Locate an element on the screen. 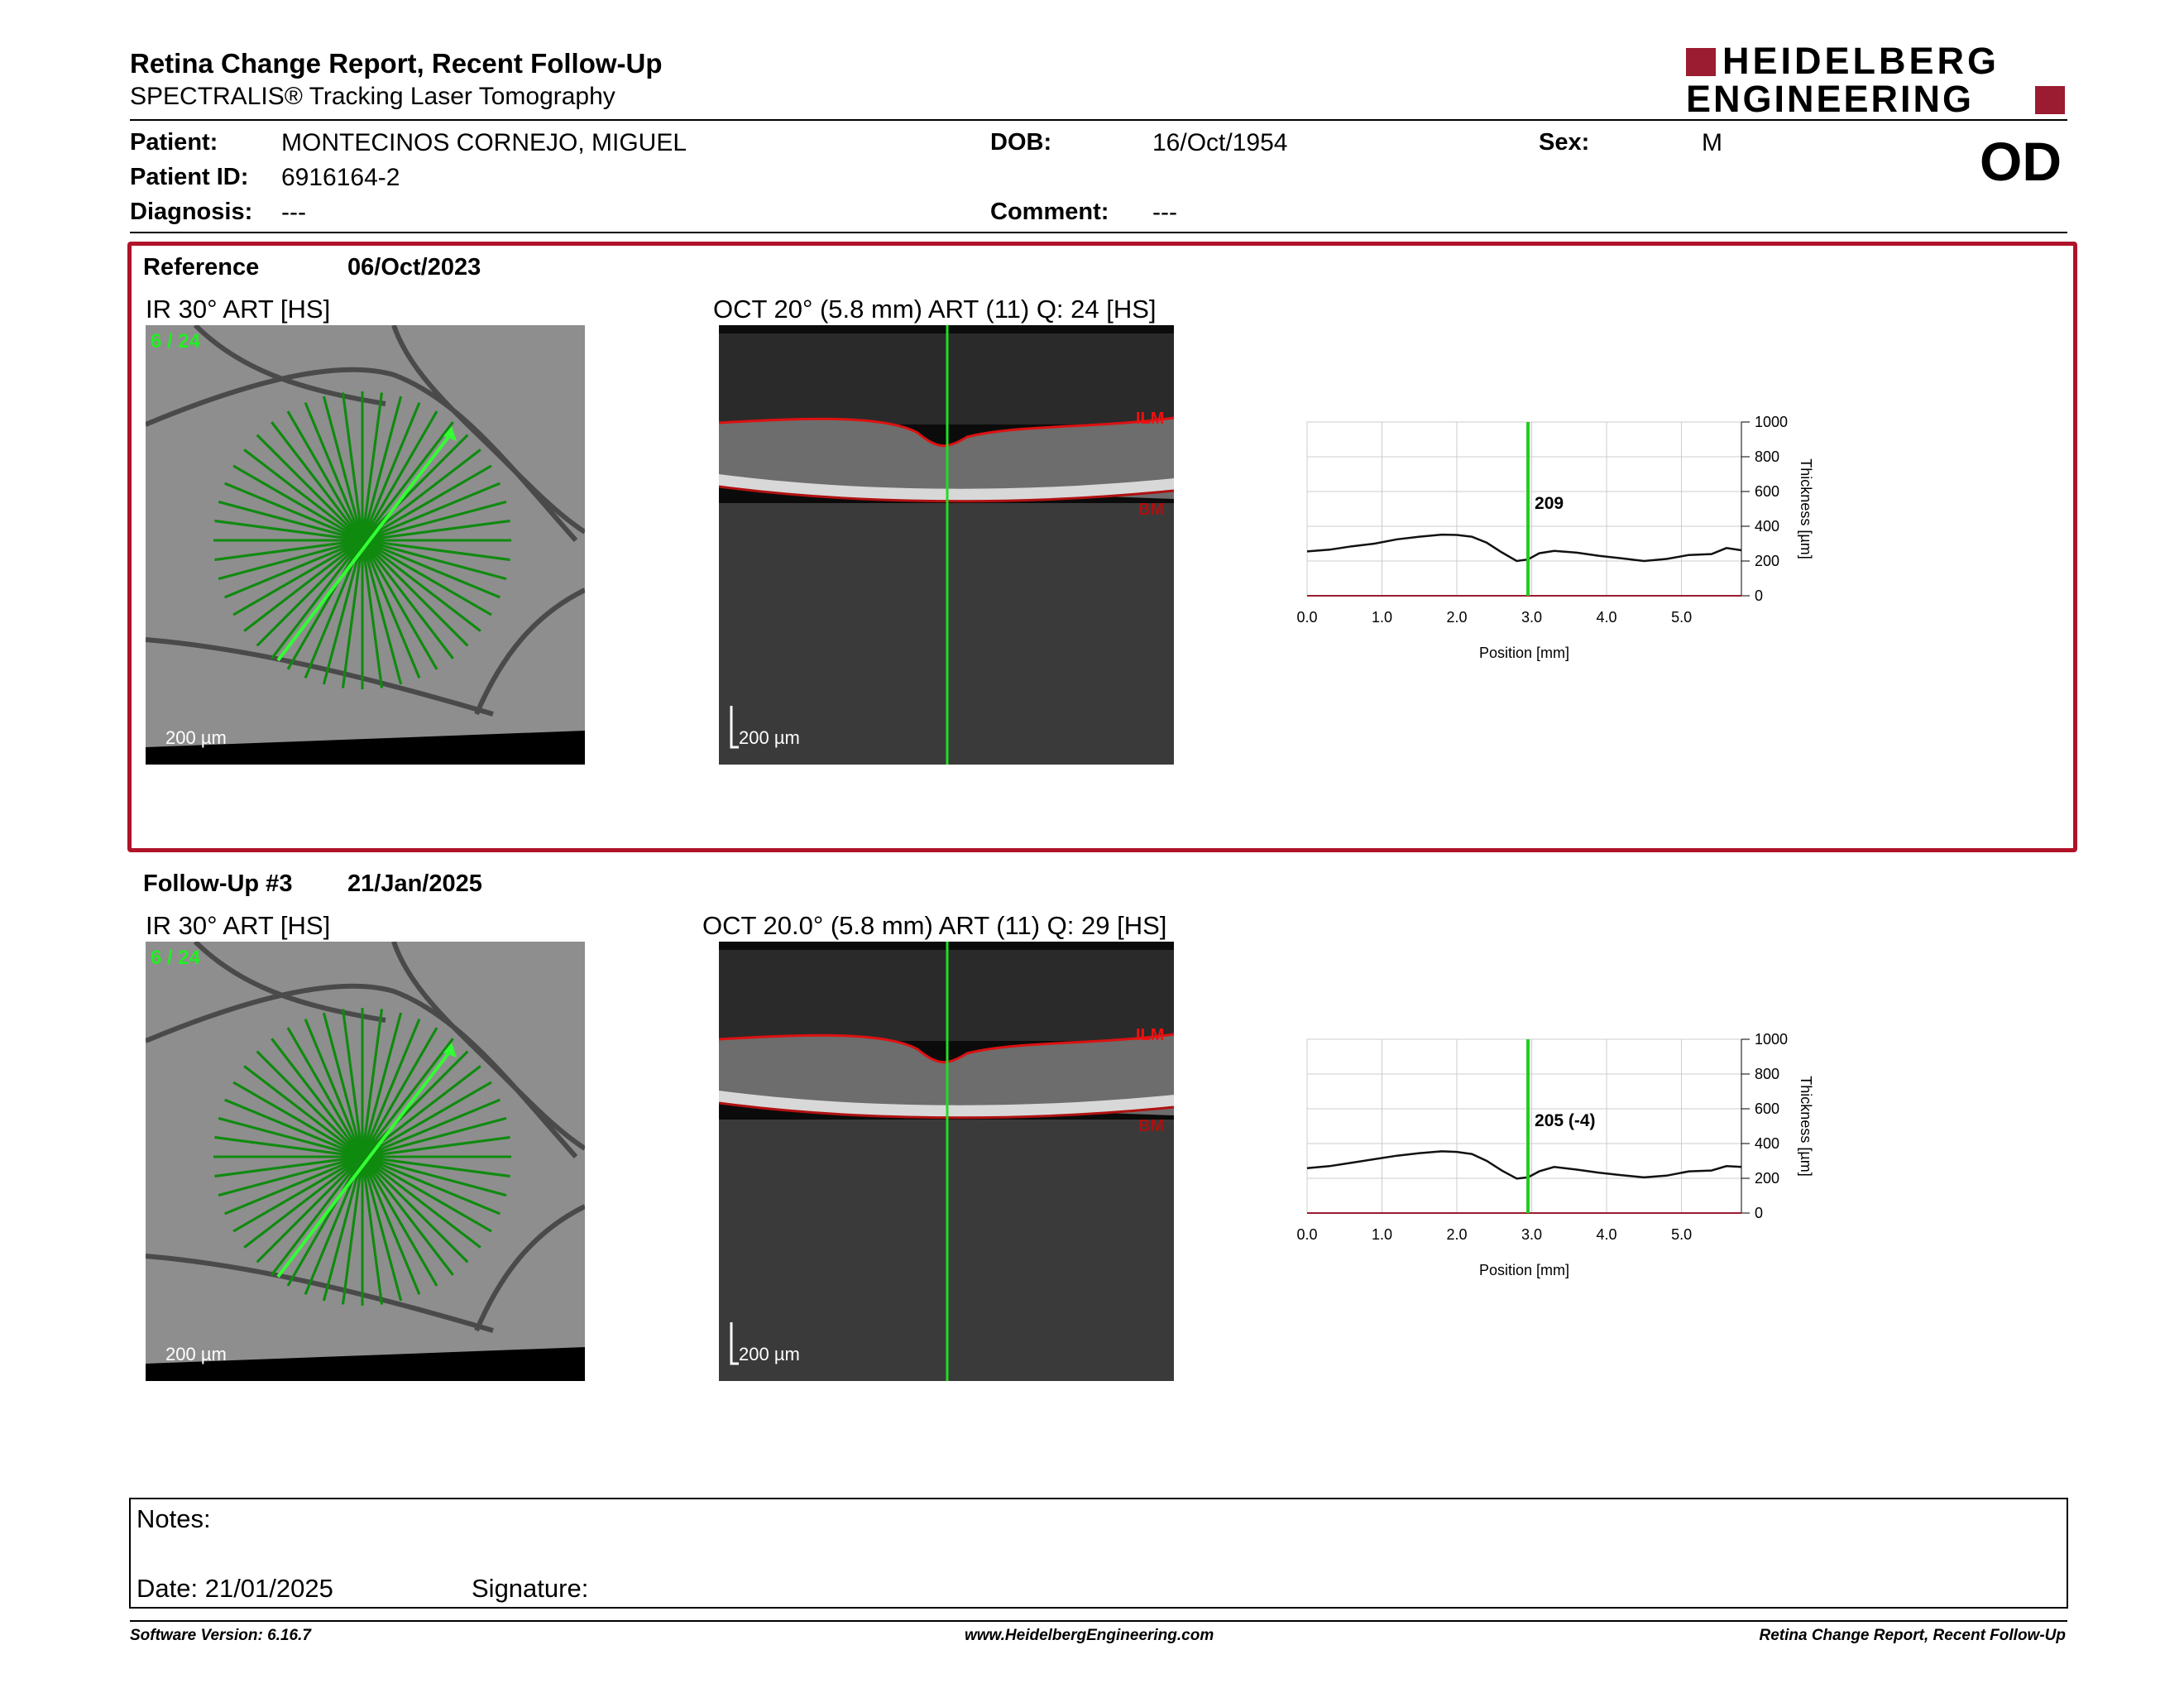 This screenshot has width=2184, height=1688. followup-ir-fundus-image: 6 / 24 200 µm is located at coordinates (365, 1161).